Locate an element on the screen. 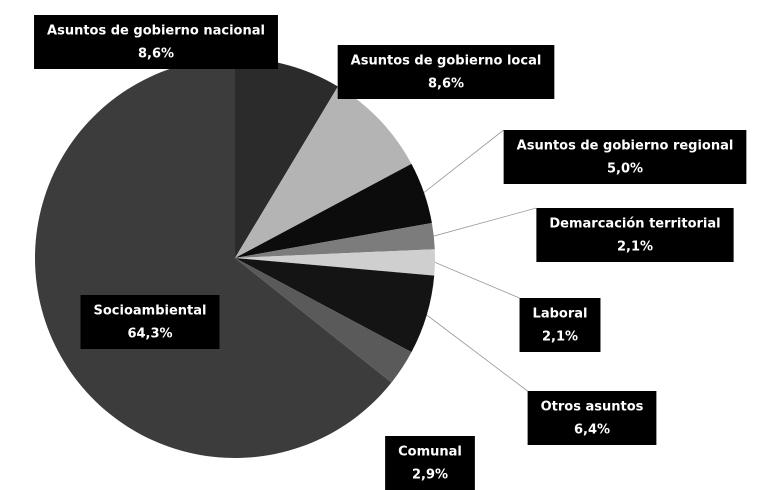 Image resolution: width=766 pixels, height=490 pixels. label-name: Asuntos de gobierno local is located at coordinates (446, 61).